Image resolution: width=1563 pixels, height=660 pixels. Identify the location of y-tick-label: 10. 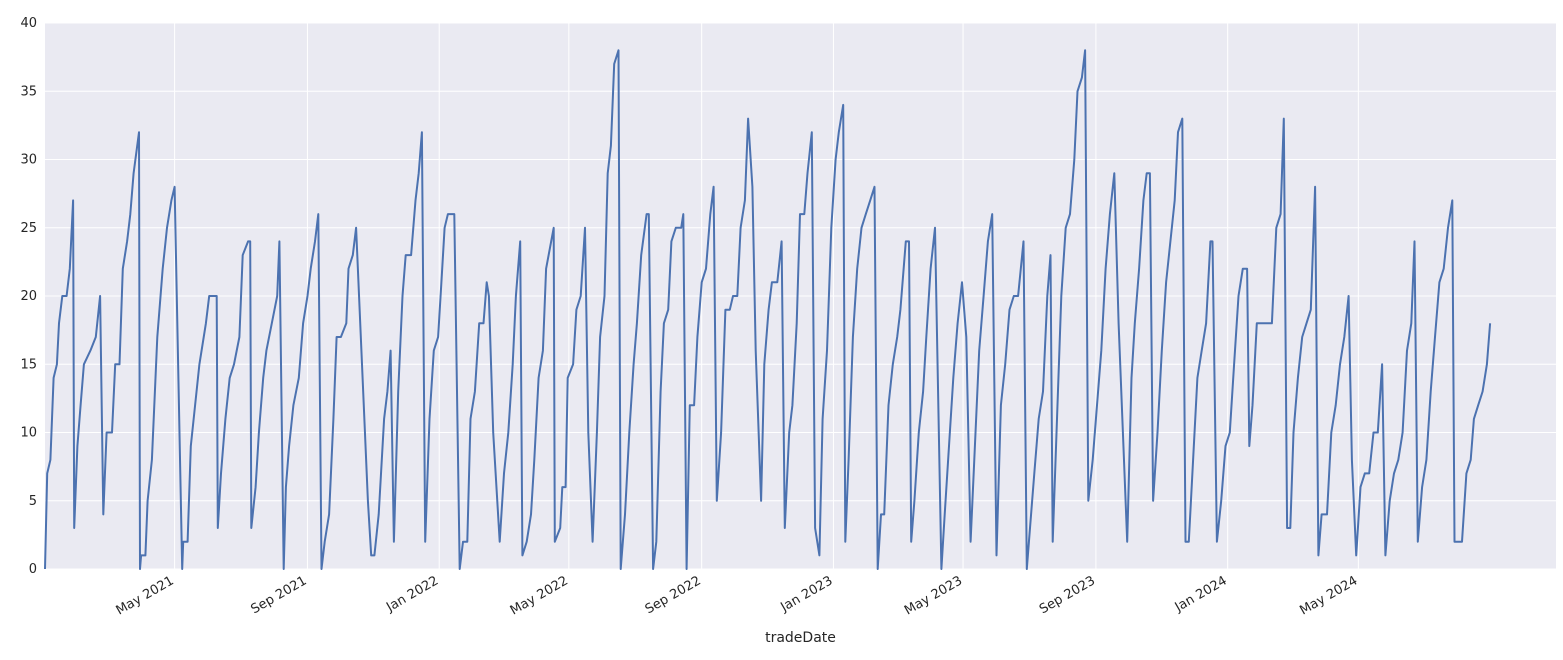
(28, 433).